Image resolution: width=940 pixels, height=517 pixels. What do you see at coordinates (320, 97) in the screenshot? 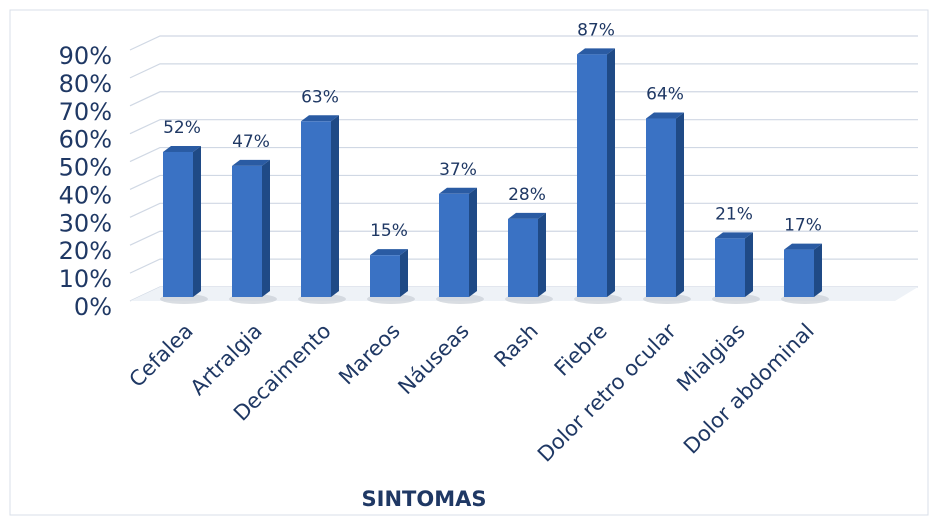
I see `value-label: 63%` at bounding box center [320, 97].